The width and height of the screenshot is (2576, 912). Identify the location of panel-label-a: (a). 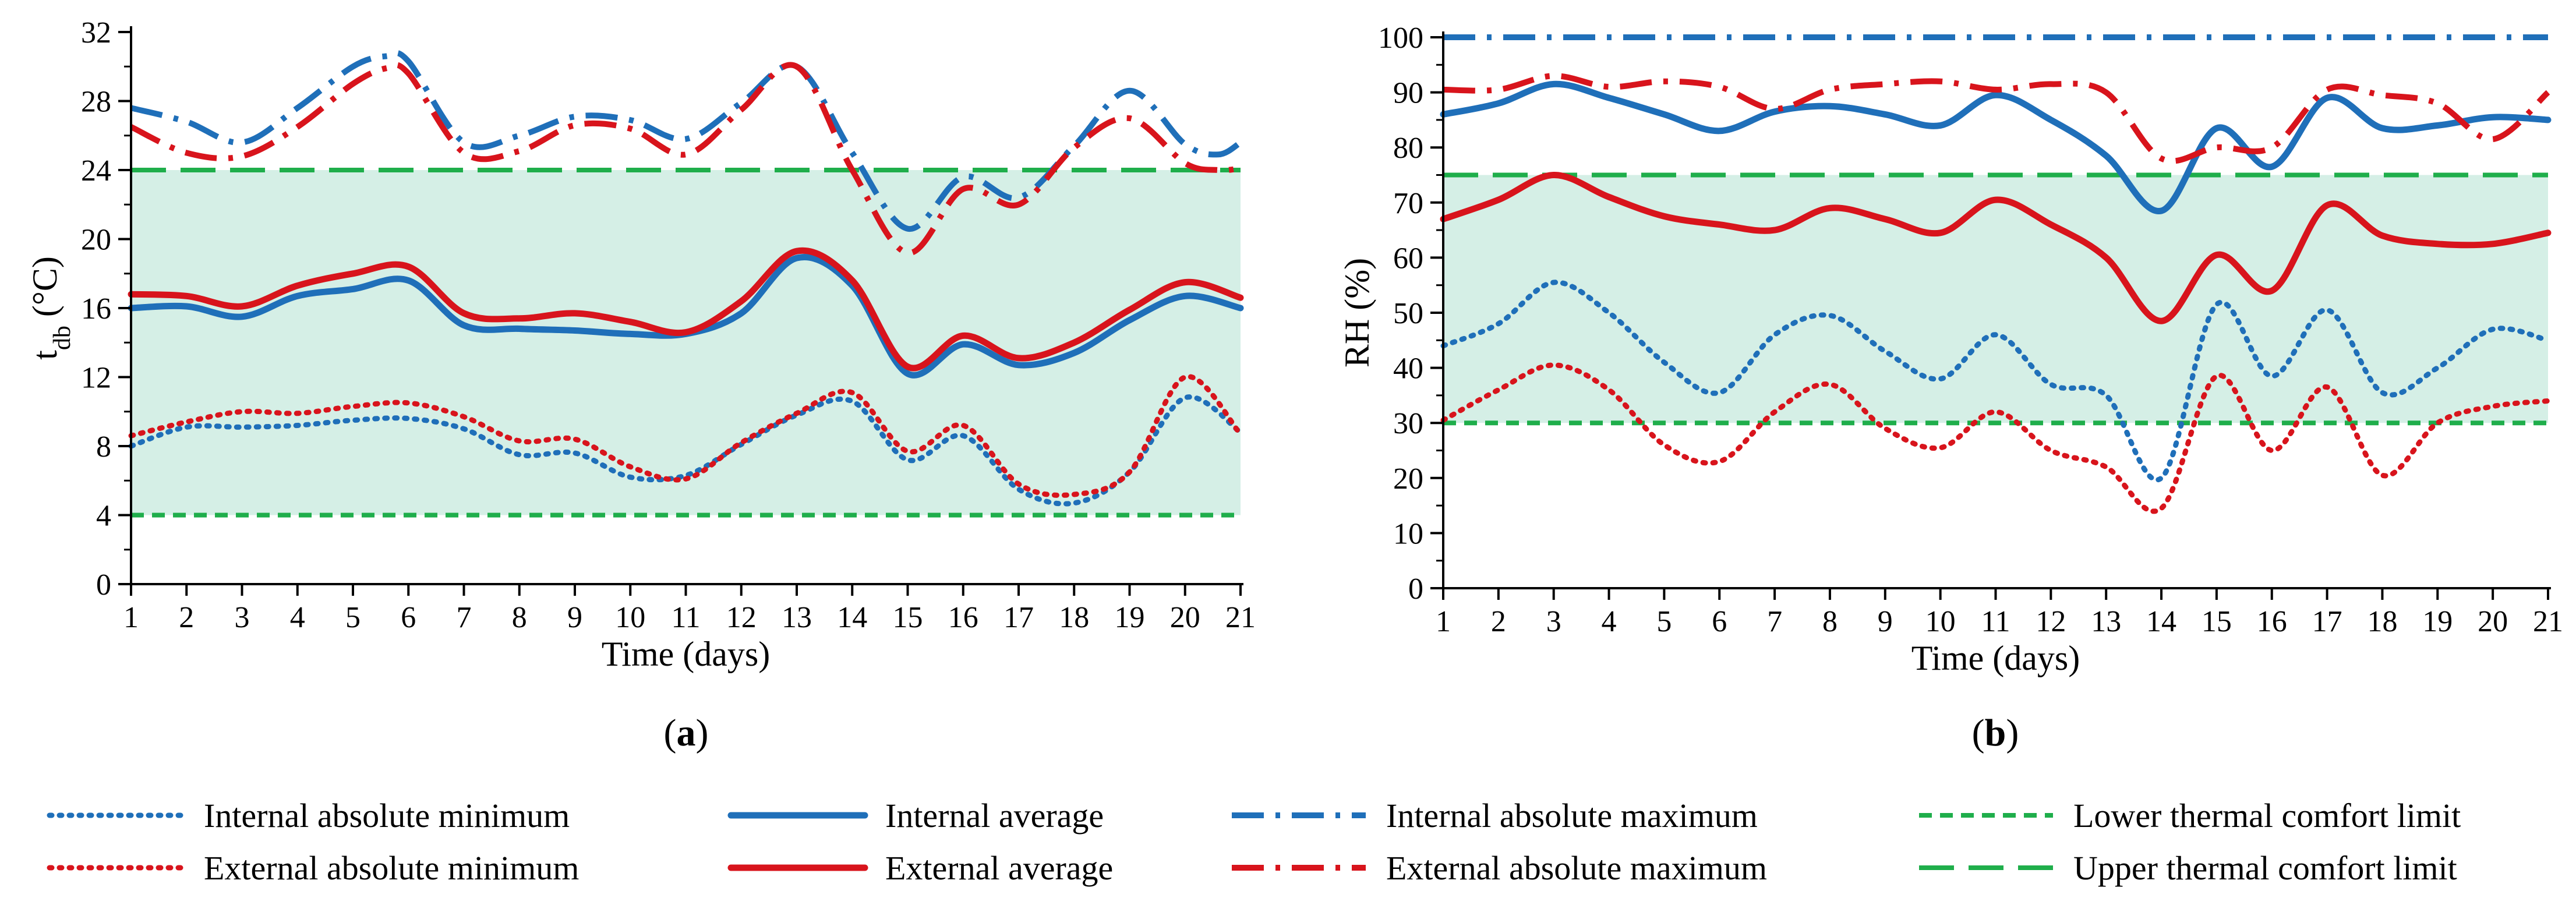
(686, 733).